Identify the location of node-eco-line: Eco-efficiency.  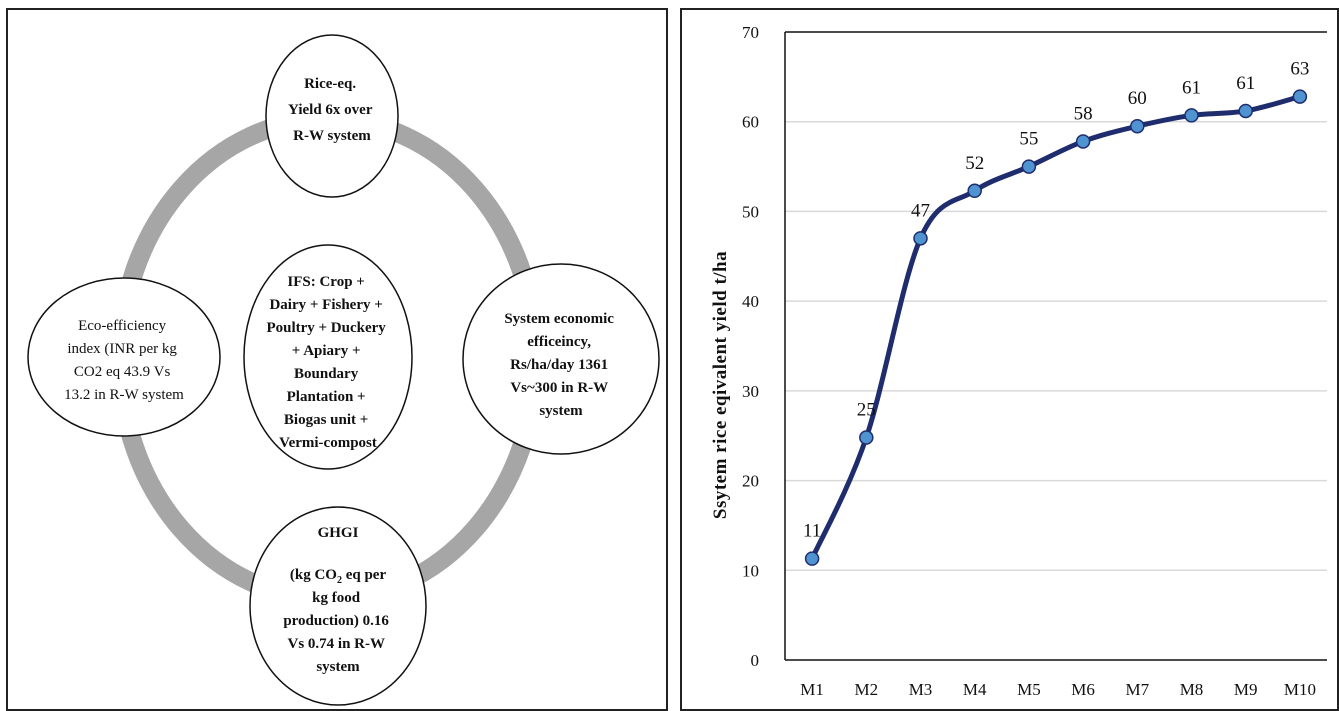
(122, 326).